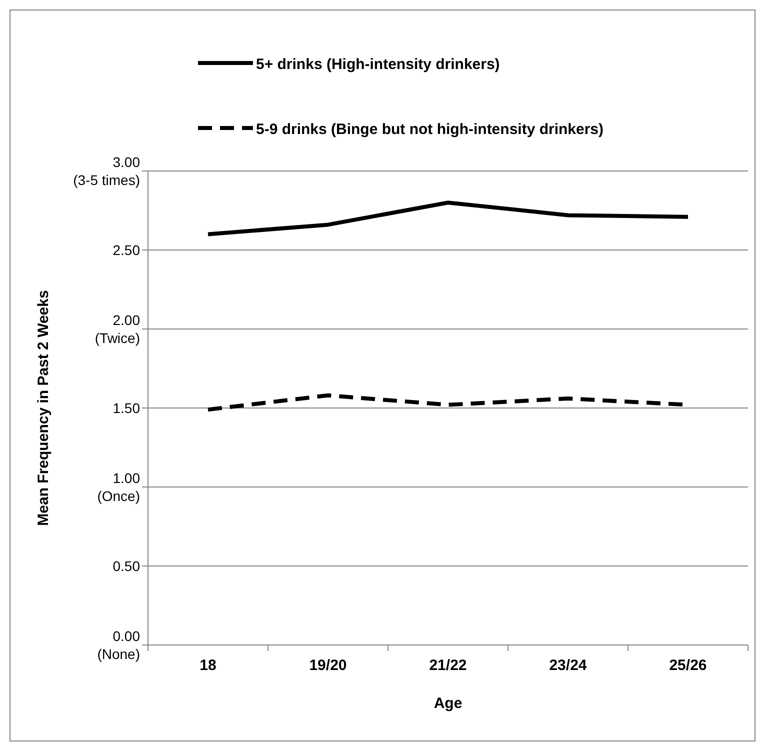  Describe the element at coordinates (118, 645) in the screenshot. I see `y-tick-label: 0.00 (None)` at that location.